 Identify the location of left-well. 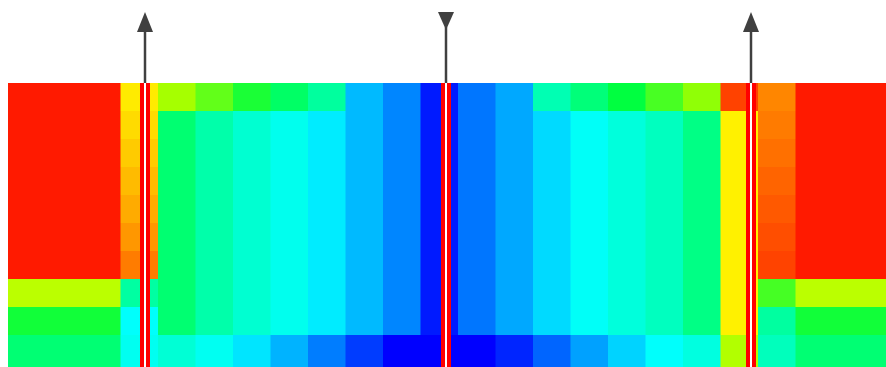
(145, 189).